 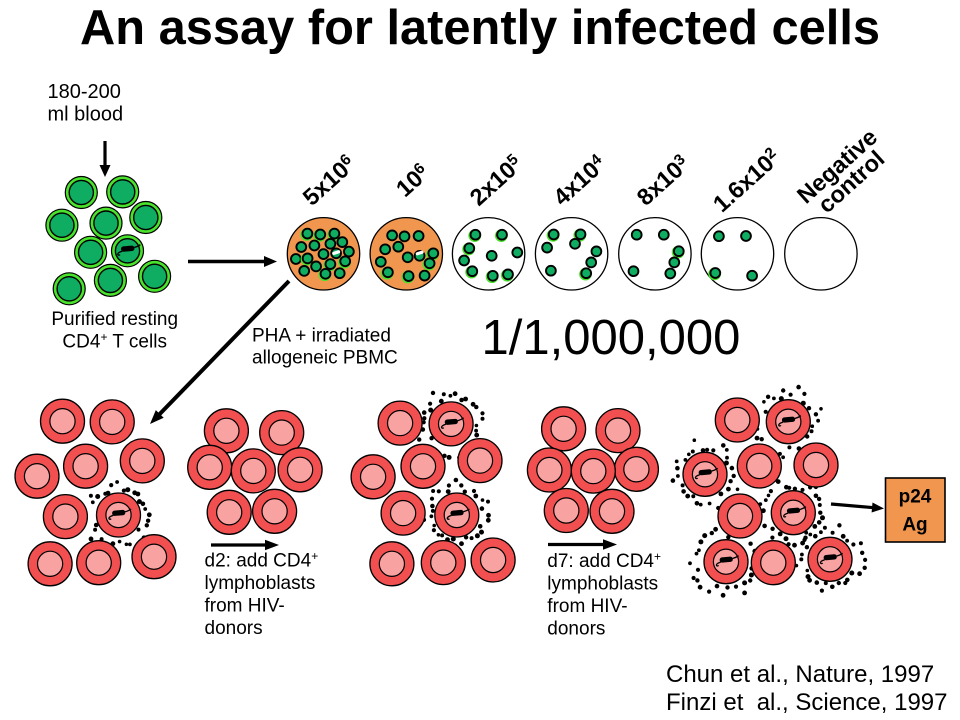 I want to click on svg-text: p24, so click(x=915, y=497).